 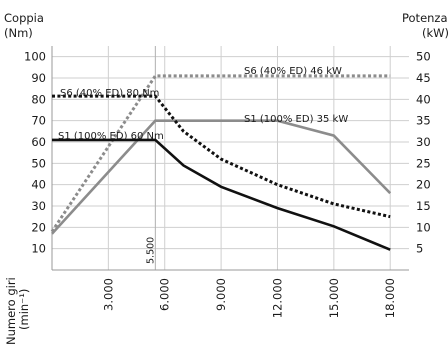 I want to click on y-left-tick-label: 50, so click(x=38, y=163).